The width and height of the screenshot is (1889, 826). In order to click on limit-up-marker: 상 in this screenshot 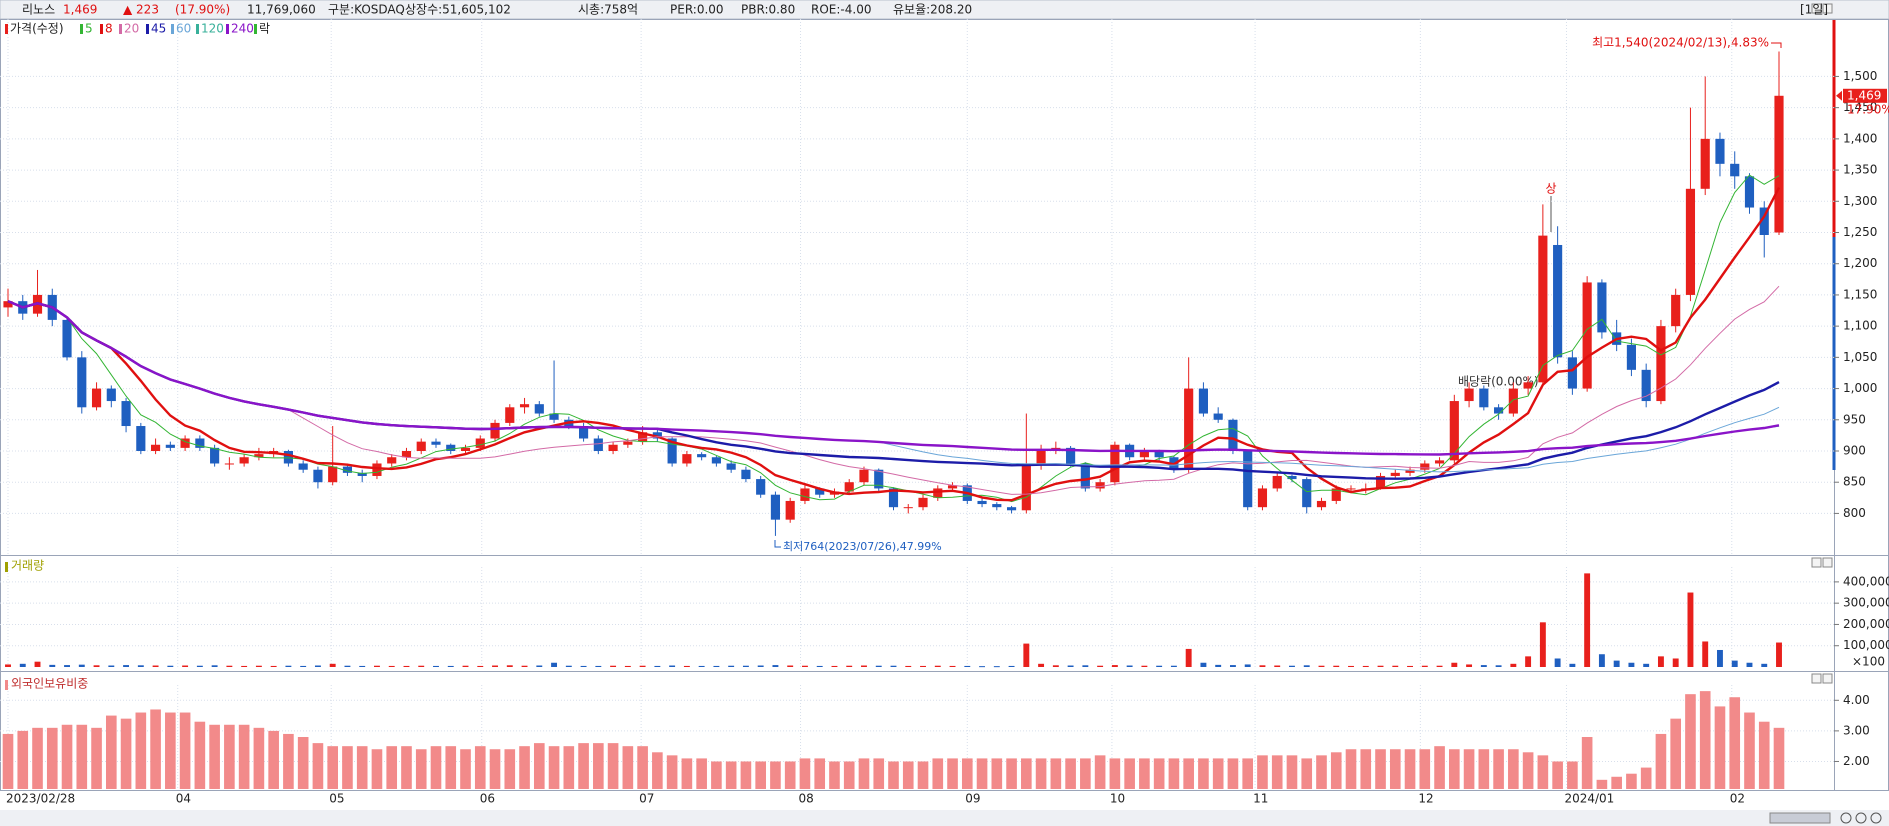, I will do `click(1550, 189)`.